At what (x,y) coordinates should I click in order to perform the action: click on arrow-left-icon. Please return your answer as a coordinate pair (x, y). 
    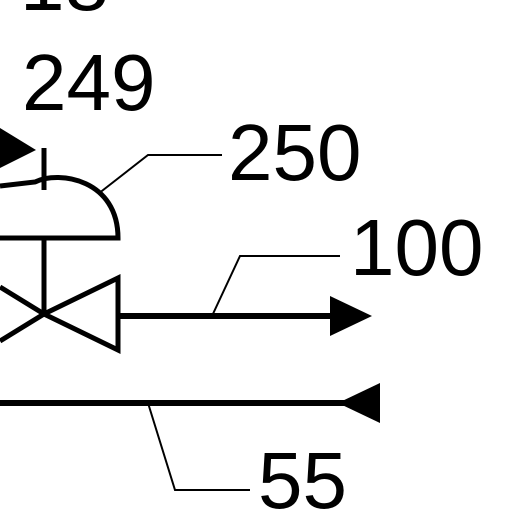
    Looking at the image, I should click on (359, 403).